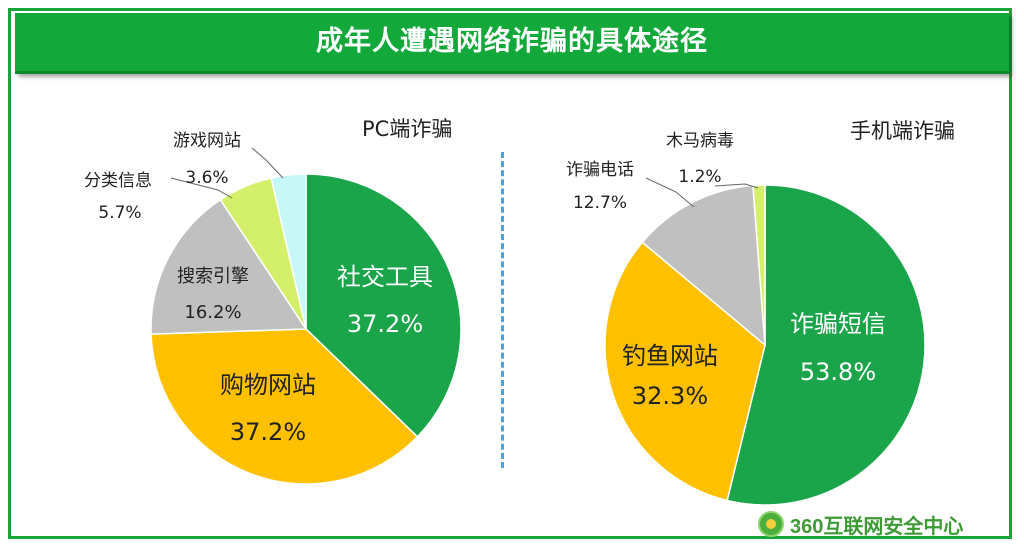  I want to click on brand-logo: 360互联网安全中心, so click(860, 524).